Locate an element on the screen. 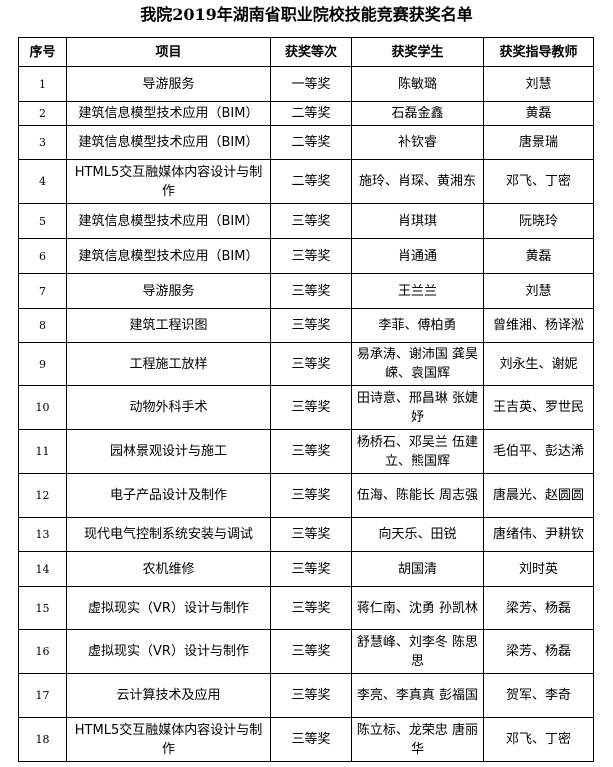 This screenshot has height=767, width=613. table-row: 7 导游服务 三等奖 王兰兰 刘慧 is located at coordinates (306, 291).